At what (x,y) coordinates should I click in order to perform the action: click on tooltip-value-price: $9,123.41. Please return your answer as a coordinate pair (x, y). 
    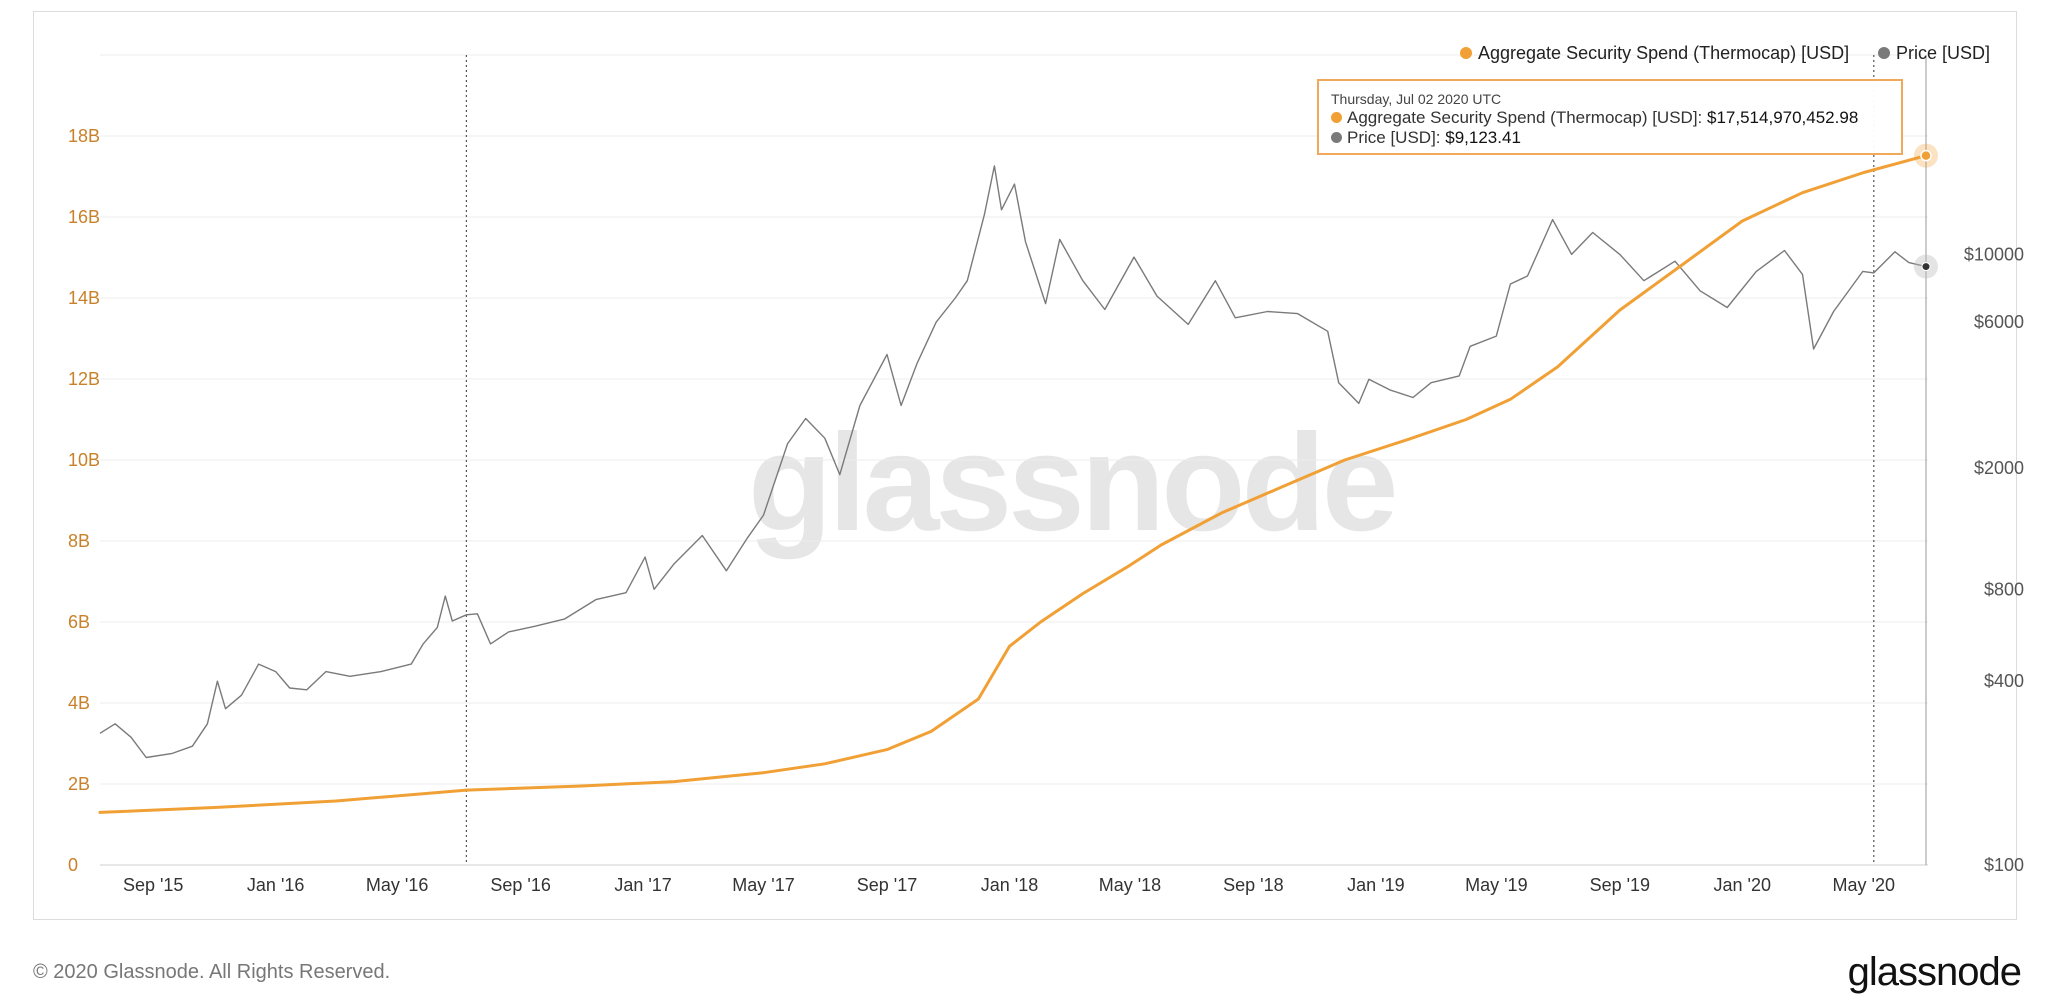
    Looking at the image, I should click on (1483, 137).